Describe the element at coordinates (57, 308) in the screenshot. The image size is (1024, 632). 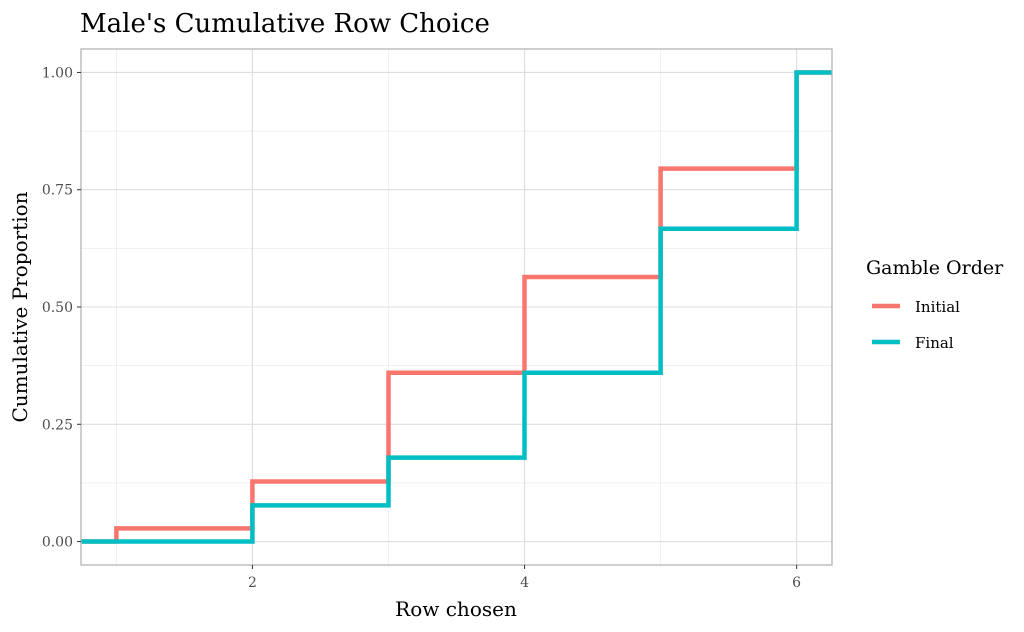
I see `y-tick-label: 0.50` at that location.